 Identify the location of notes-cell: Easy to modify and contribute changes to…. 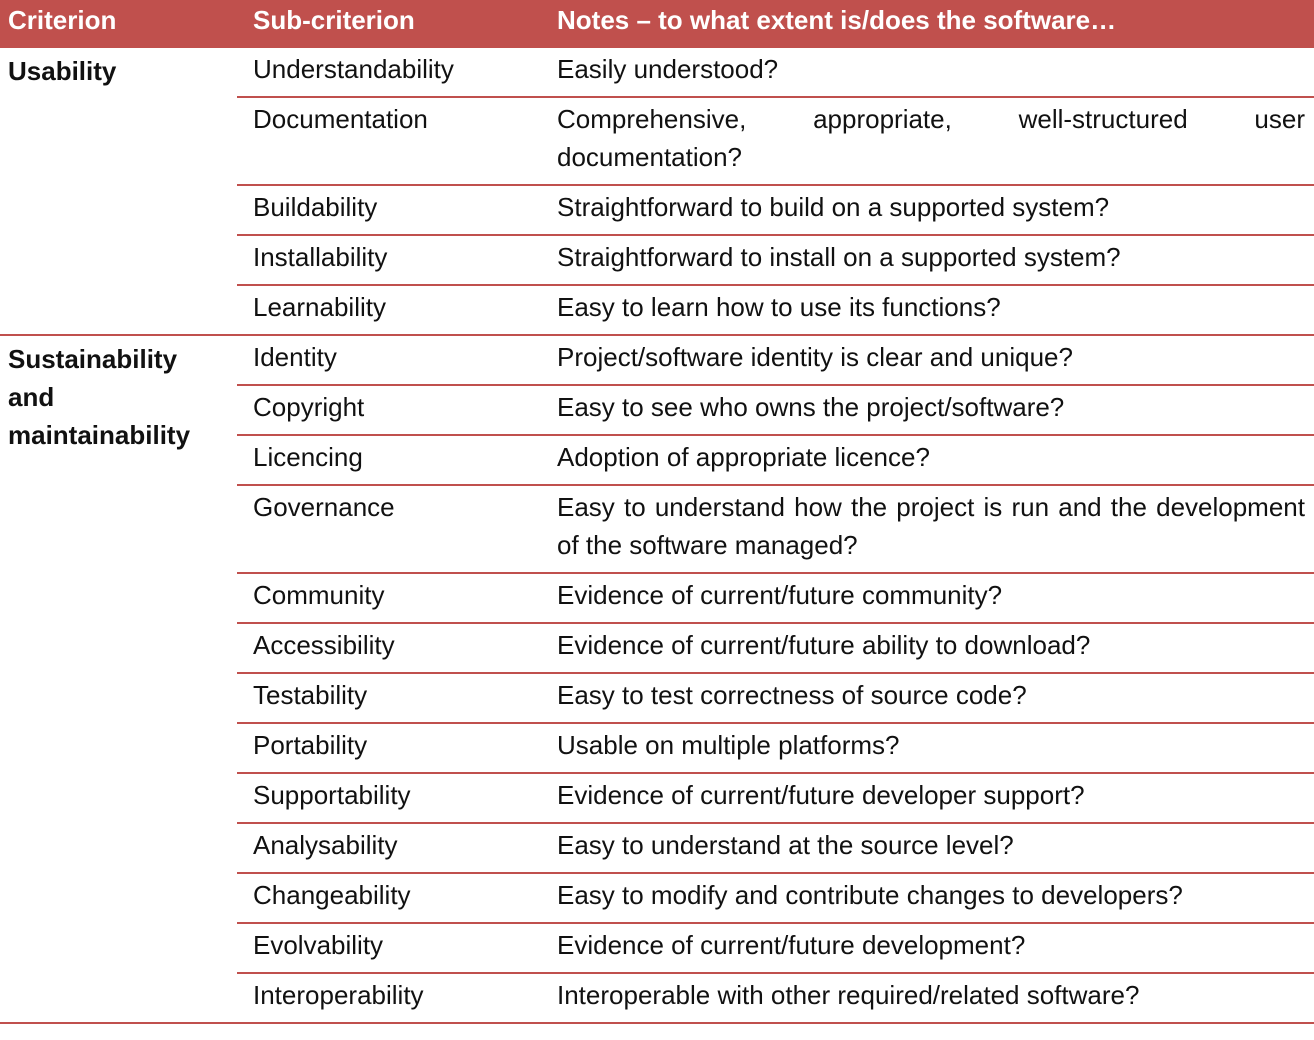
(870, 895).